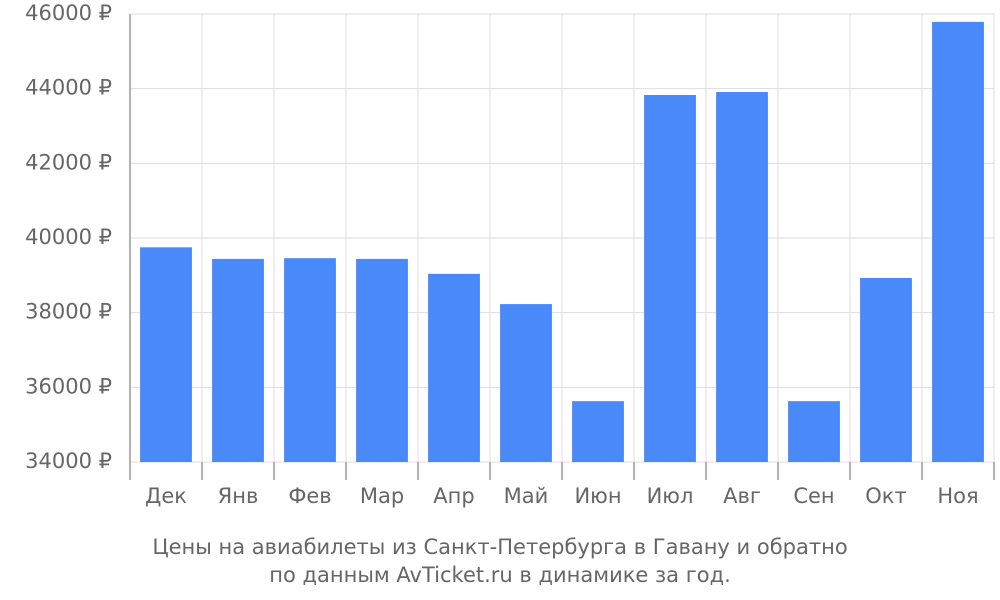 The image size is (1000, 600). What do you see at coordinates (957, 496) in the screenshot?
I see `x-tick-label: Ноя` at bounding box center [957, 496].